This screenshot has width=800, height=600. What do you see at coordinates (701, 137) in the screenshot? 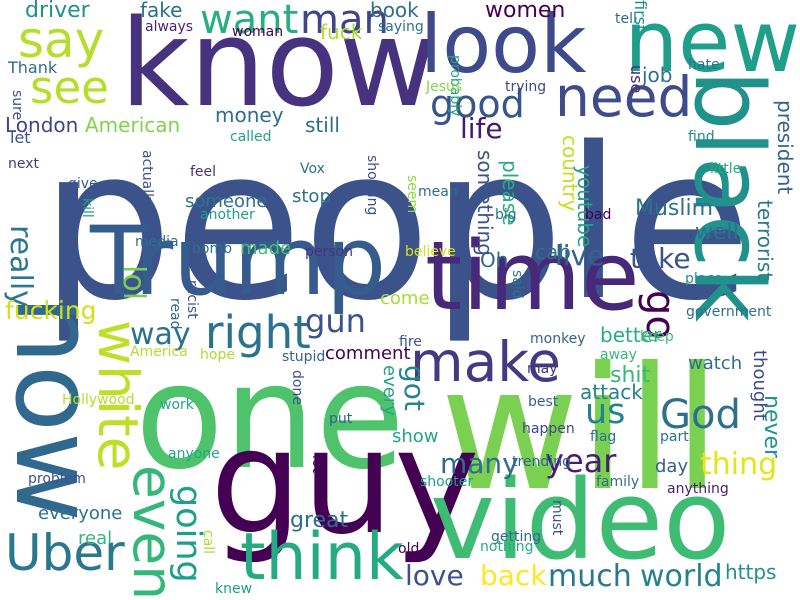
I see `cloud-word: find` at bounding box center [701, 137].